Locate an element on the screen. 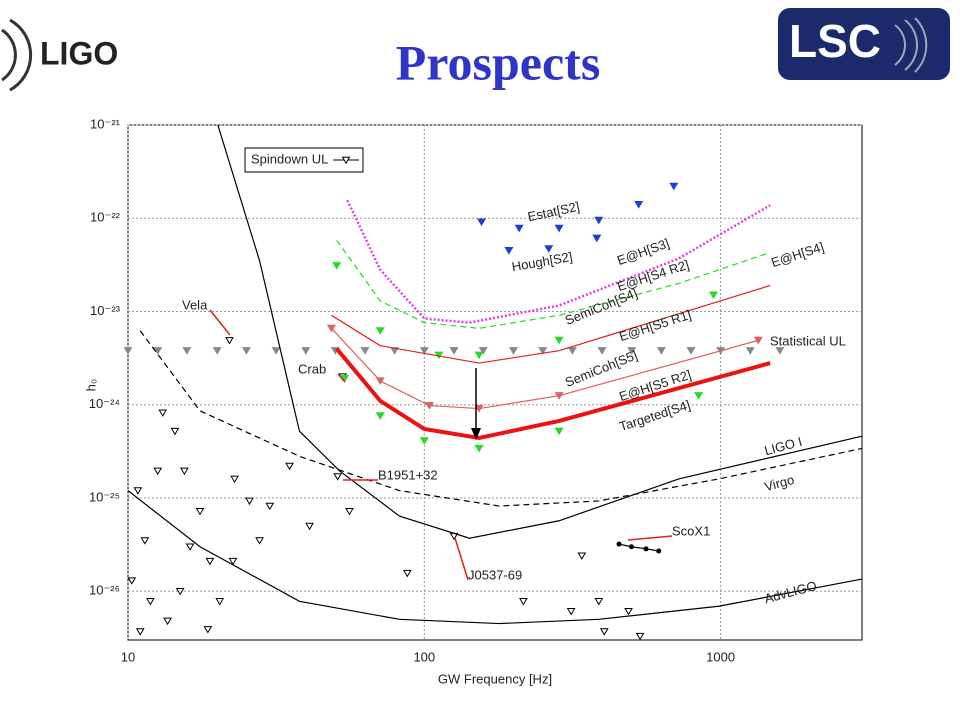 The height and width of the screenshot is (725, 960). x-axis-label: GW Frequency [Hz] is located at coordinates (495, 678).